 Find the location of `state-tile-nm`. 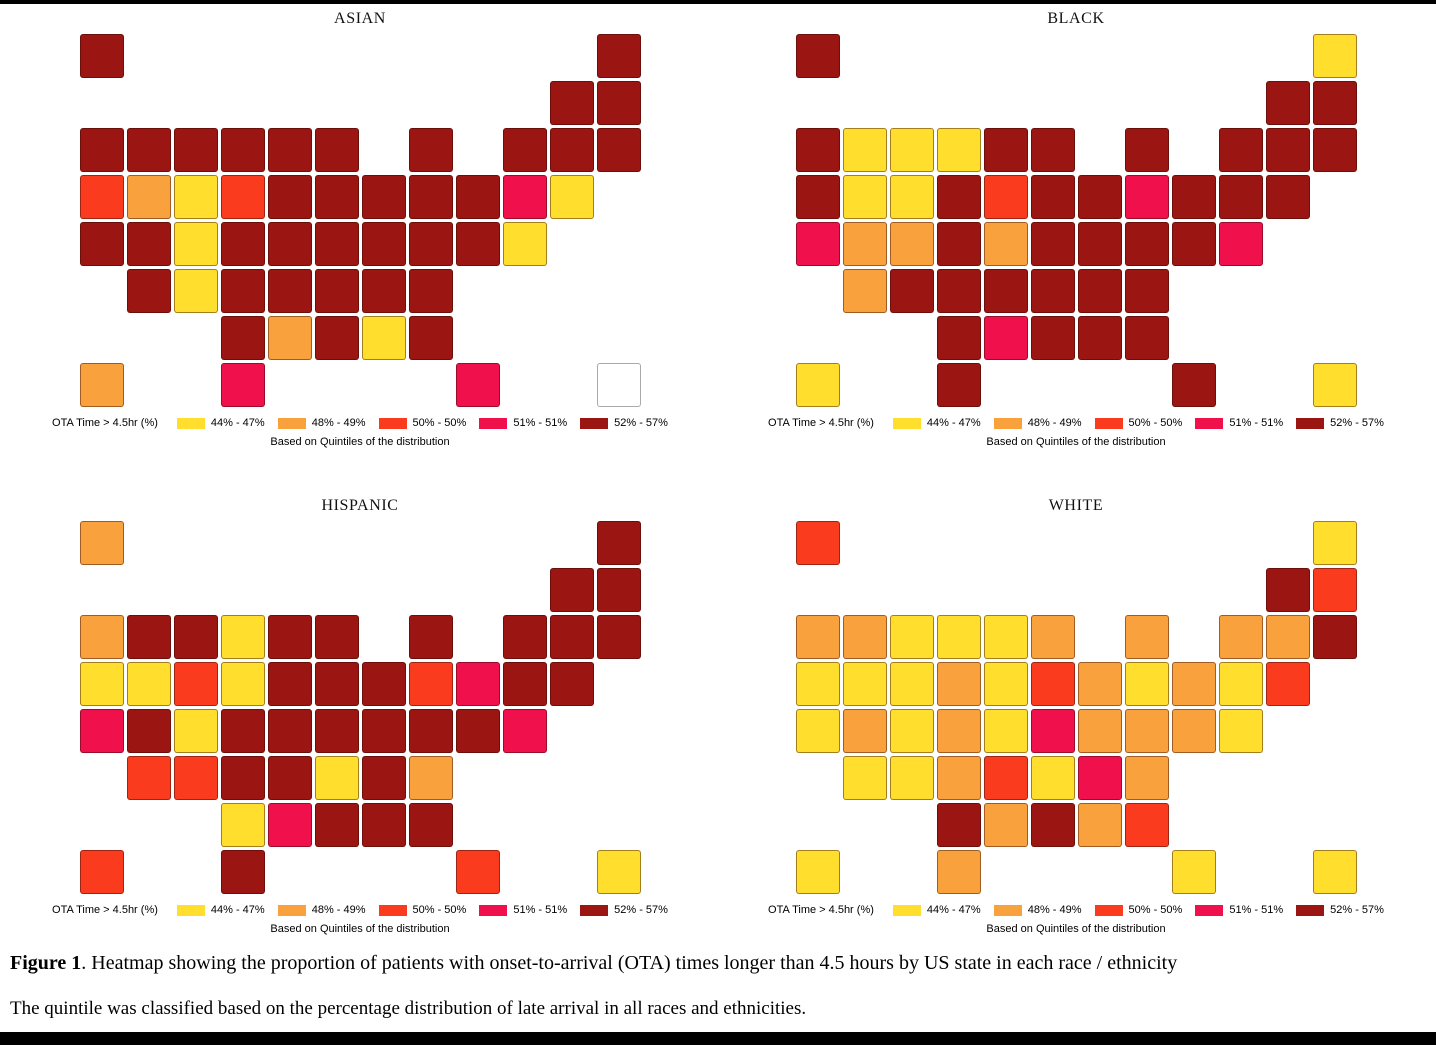

state-tile-nm is located at coordinates (195, 778).